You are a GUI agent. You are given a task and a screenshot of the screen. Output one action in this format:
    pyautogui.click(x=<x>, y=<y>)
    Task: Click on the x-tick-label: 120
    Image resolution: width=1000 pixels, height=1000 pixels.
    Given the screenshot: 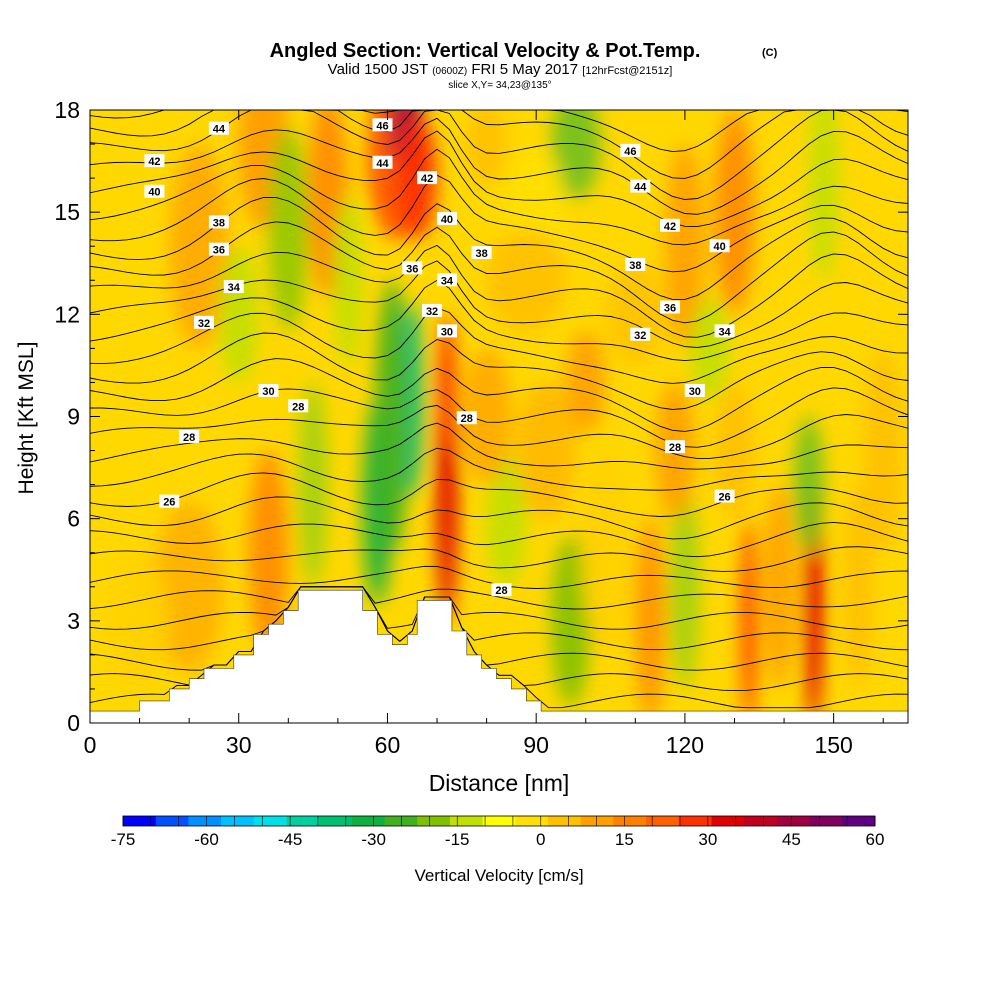 What is the action you would take?
    pyautogui.click(x=685, y=745)
    